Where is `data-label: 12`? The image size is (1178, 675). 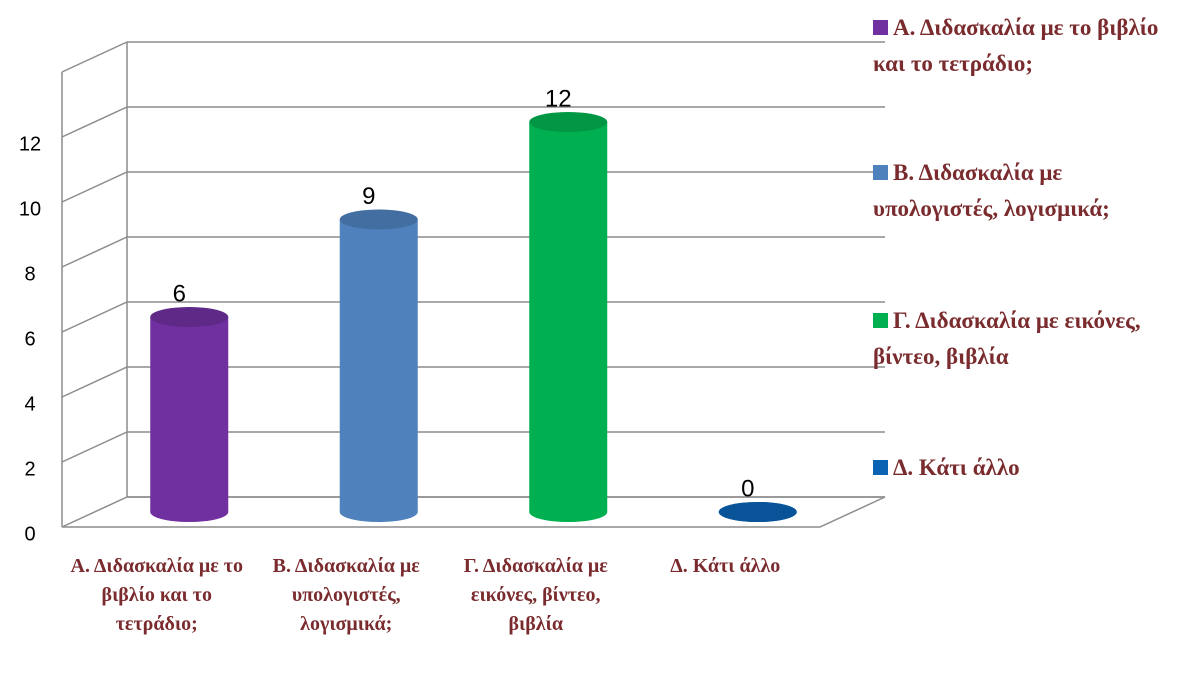 data-label: 12 is located at coordinates (558, 98).